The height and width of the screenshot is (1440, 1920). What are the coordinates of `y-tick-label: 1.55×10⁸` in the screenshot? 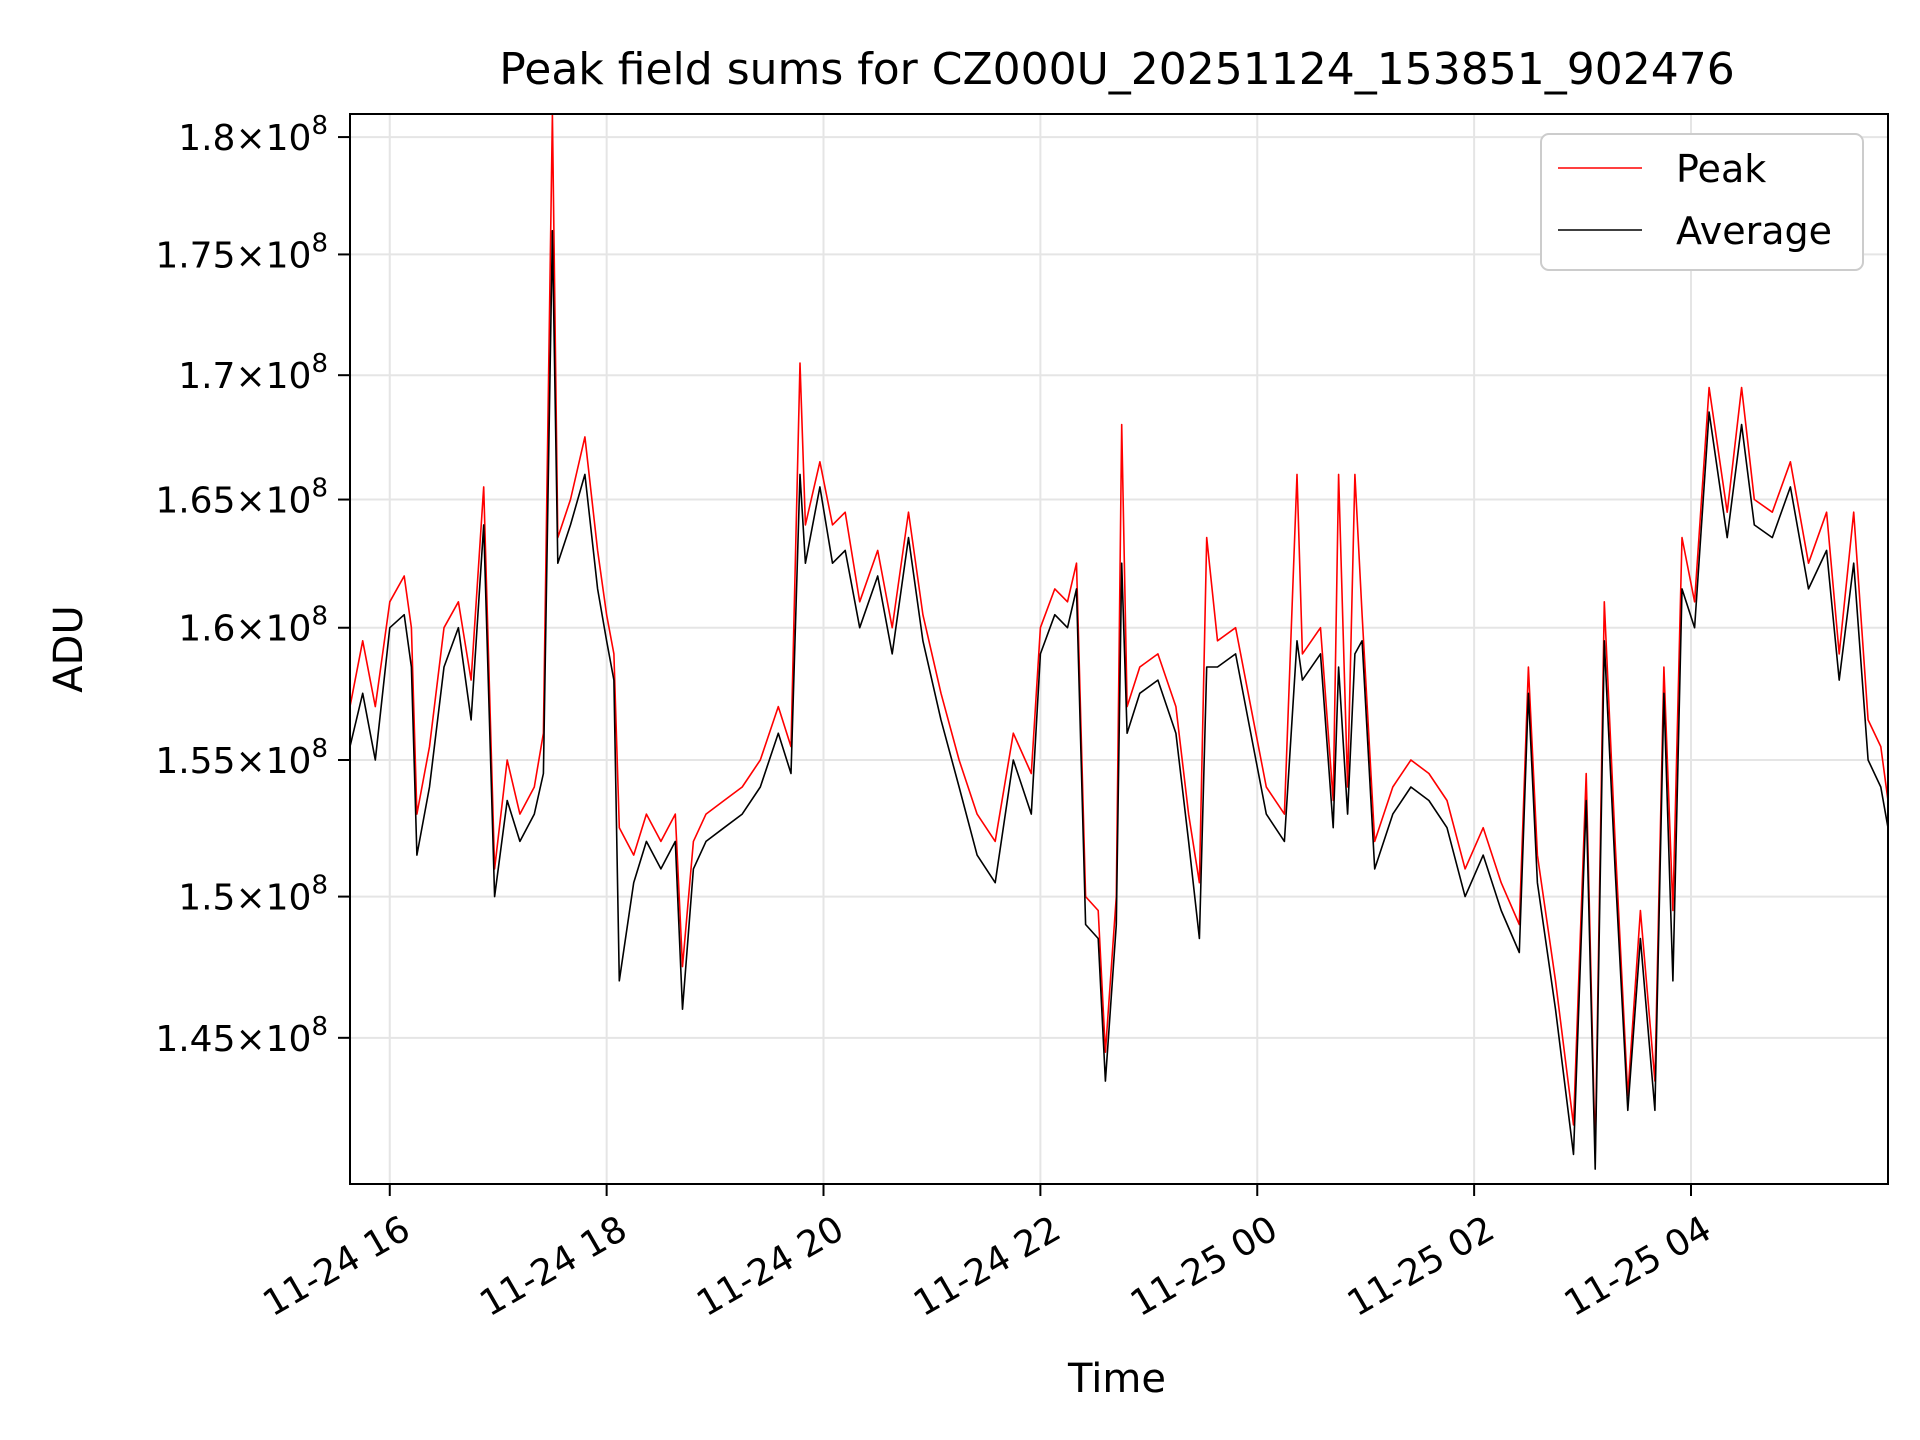 It's located at (241, 758).